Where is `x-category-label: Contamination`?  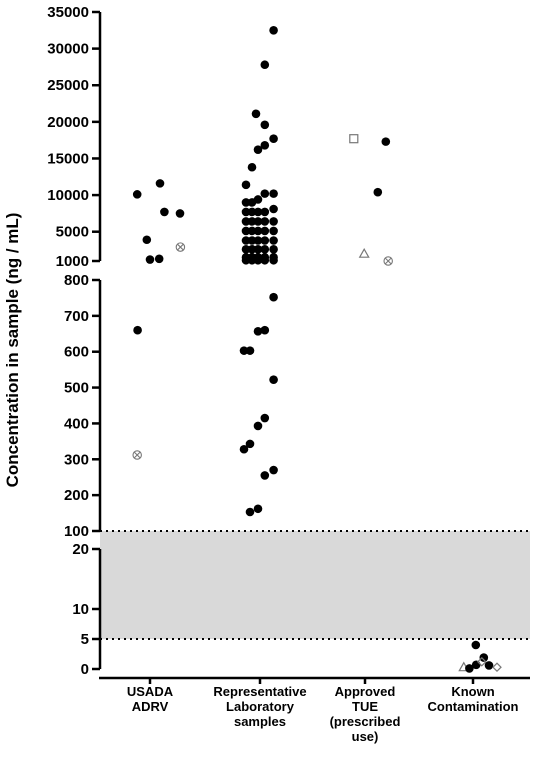 x-category-label: Contamination is located at coordinates (473, 706).